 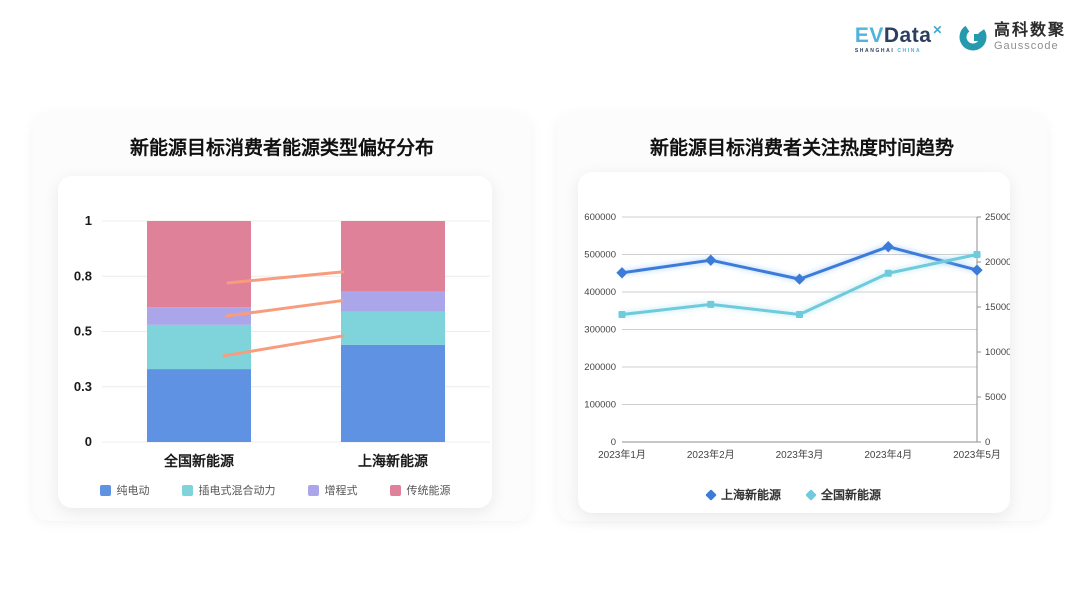 I want to click on trend-chart-legend: 上海新能源 全国新能源, so click(x=794, y=494).